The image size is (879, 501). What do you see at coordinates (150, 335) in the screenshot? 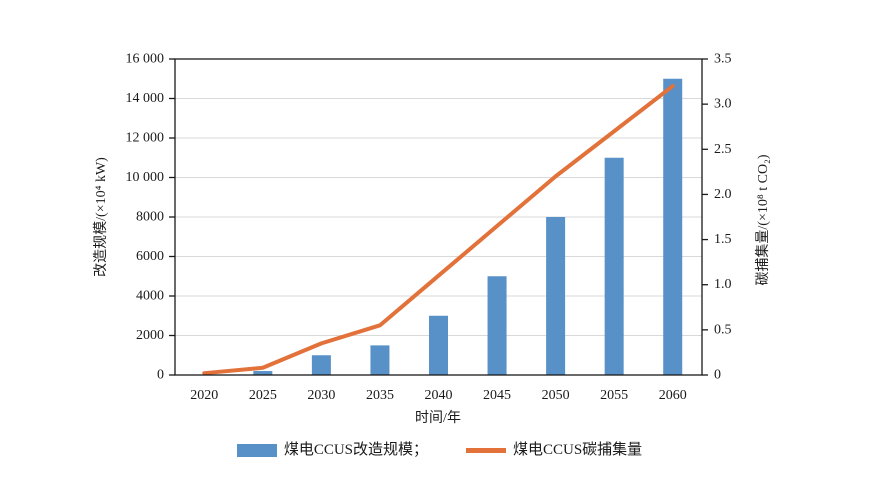
I see `left-tick-label: 2000` at bounding box center [150, 335].